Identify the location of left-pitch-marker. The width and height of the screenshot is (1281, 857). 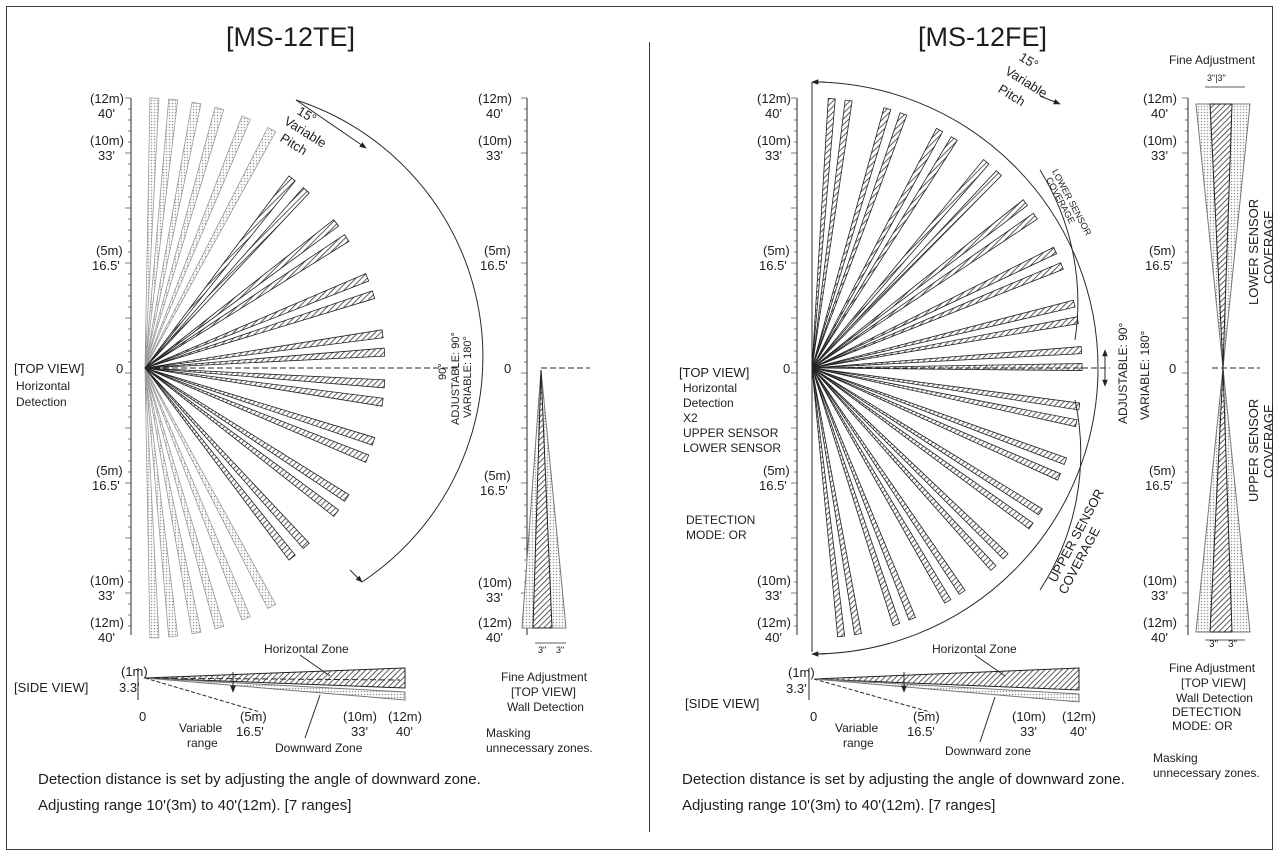
(331, 124).